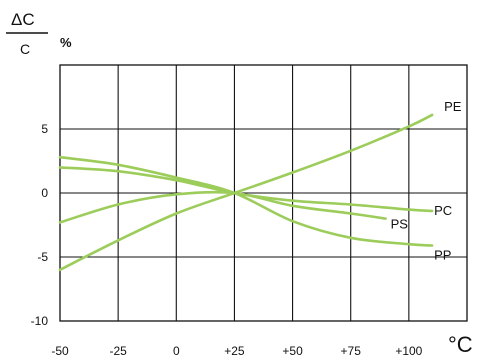  I want to click on x-tick-label: +25, so click(234, 351).